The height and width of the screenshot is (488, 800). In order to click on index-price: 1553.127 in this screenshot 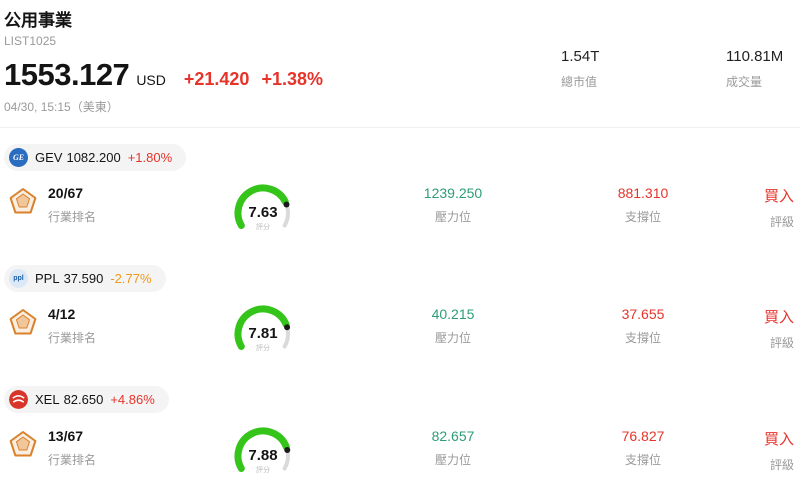, I will do `click(67, 74)`.